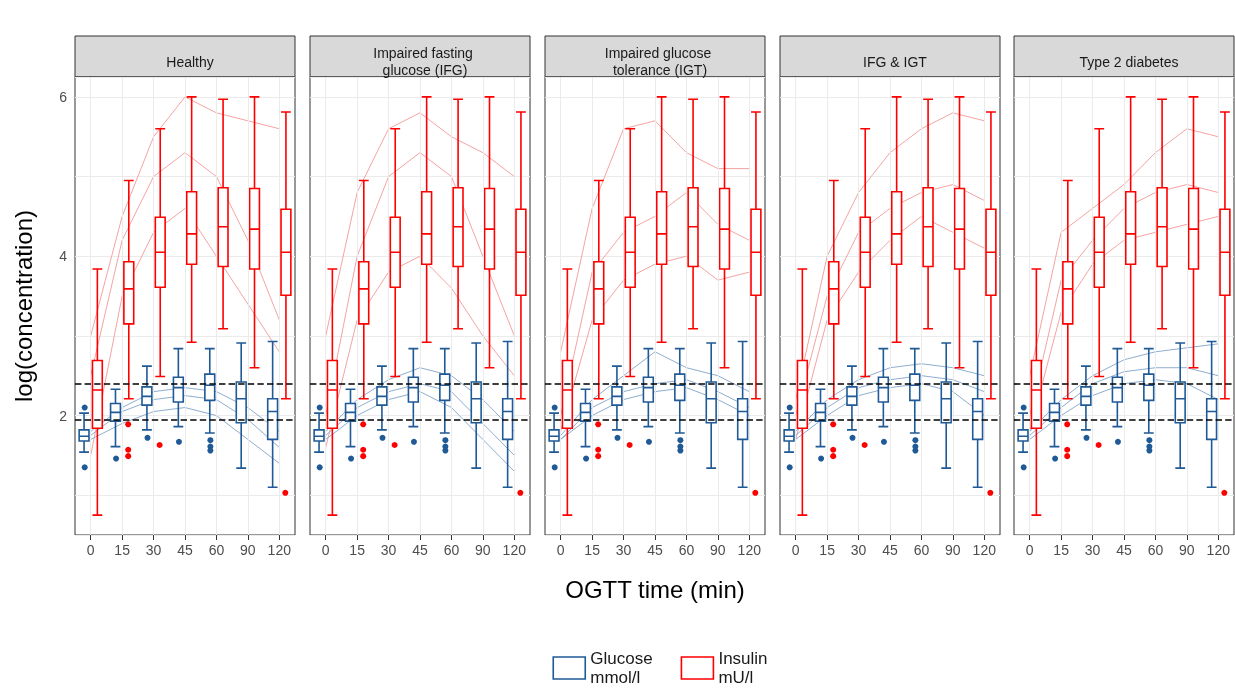  I want to click on chart-title: Impaired glucose tolerance (IGT), so click(660, 61).